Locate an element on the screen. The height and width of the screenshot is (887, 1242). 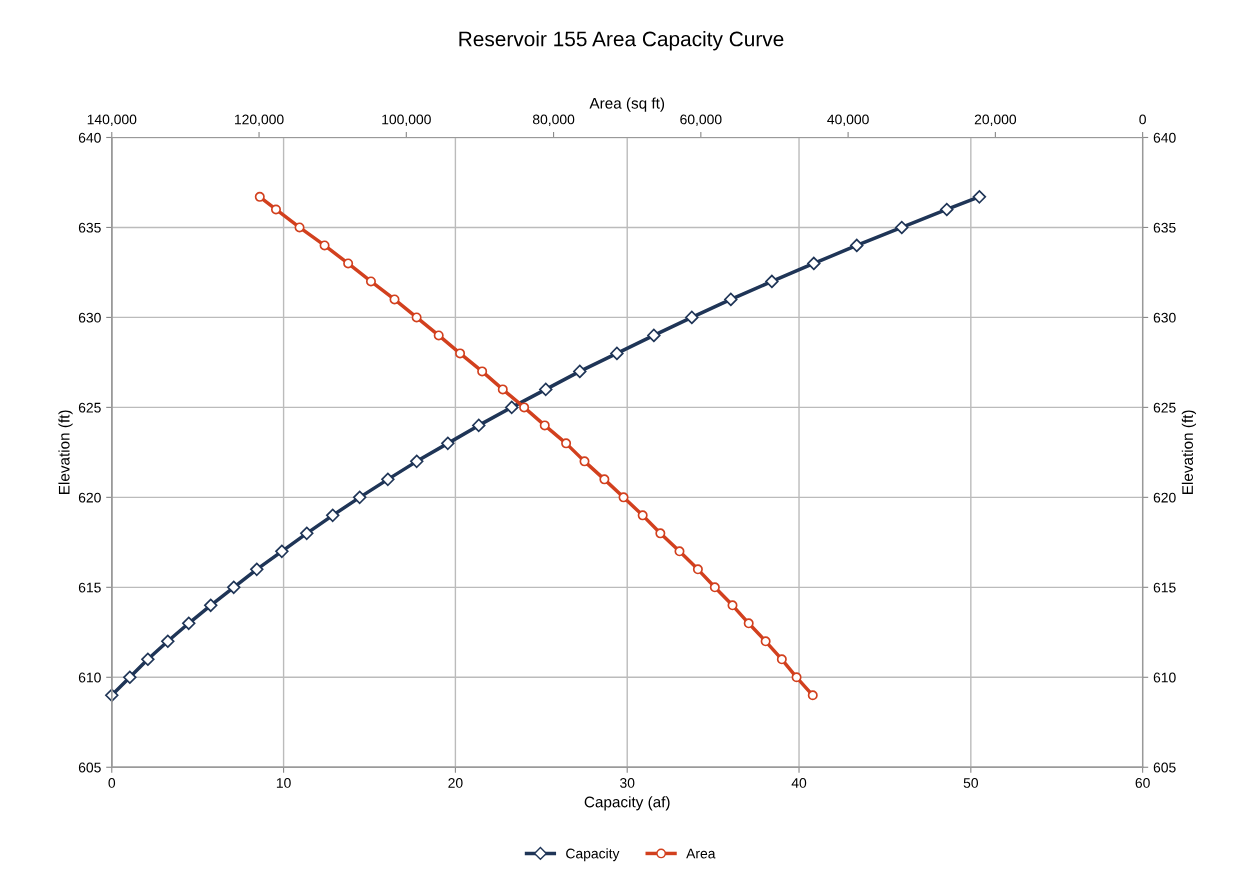
y-tick-label: 625 is located at coordinates (89, 407).